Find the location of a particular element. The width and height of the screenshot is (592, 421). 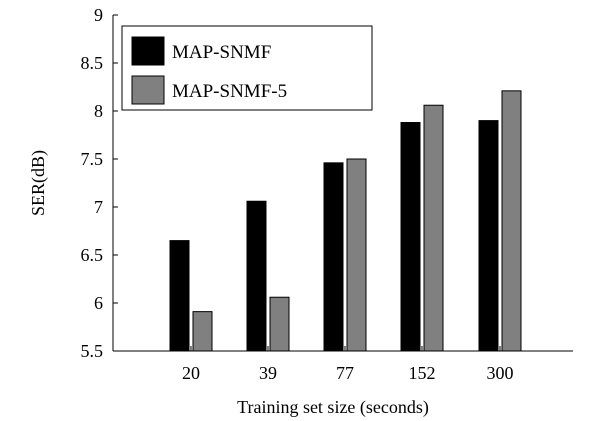

x-axis-ticks: 20 39 77 152 300 is located at coordinates (348, 364).